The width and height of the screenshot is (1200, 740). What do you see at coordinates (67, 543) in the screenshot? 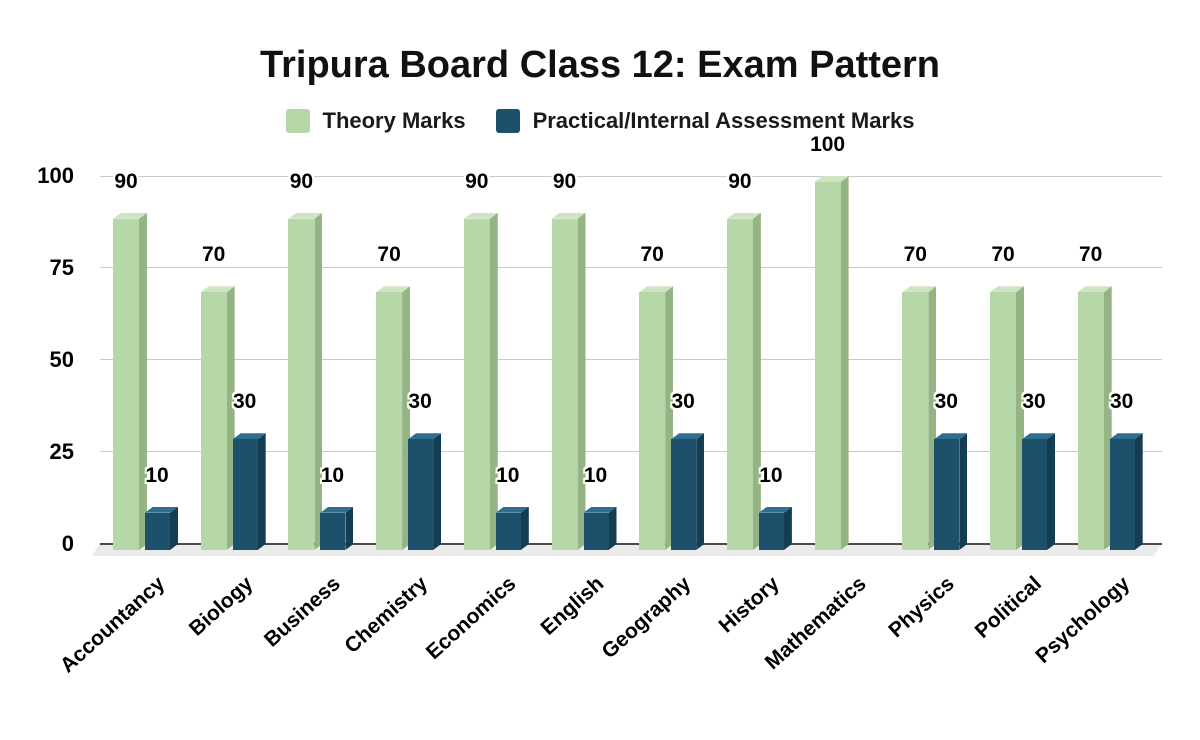
I see `y-axis-label-0: 0` at bounding box center [67, 543].